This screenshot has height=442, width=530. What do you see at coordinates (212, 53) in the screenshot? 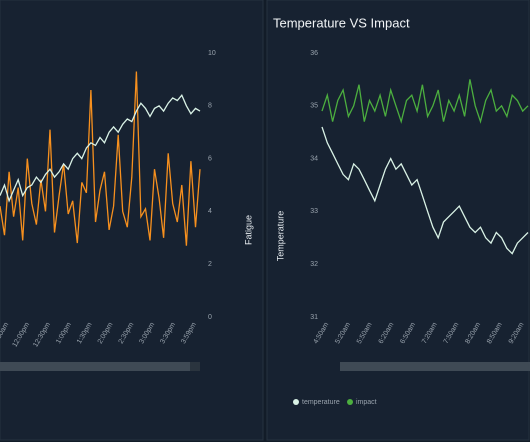
I see `y-tick-label: 10` at bounding box center [212, 53].